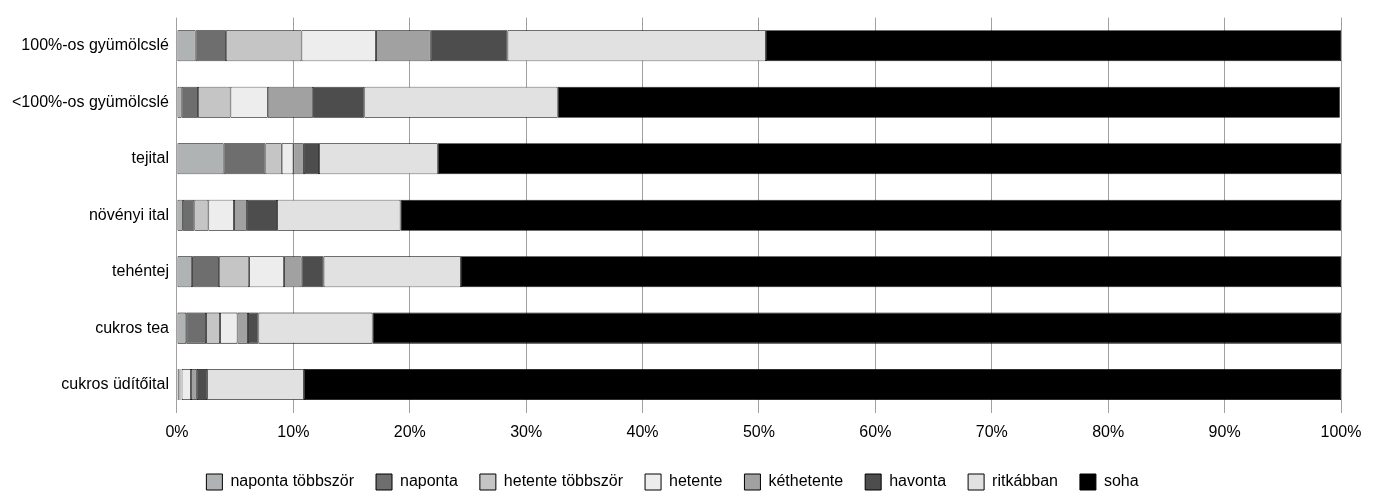  What do you see at coordinates (293, 431) in the screenshot?
I see `x-tick-label: 10%` at bounding box center [293, 431].